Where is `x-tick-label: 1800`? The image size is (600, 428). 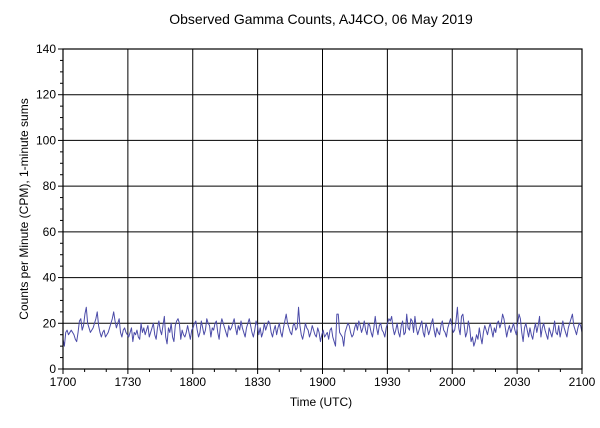
x-tick-label: 1800 is located at coordinates (192, 382).